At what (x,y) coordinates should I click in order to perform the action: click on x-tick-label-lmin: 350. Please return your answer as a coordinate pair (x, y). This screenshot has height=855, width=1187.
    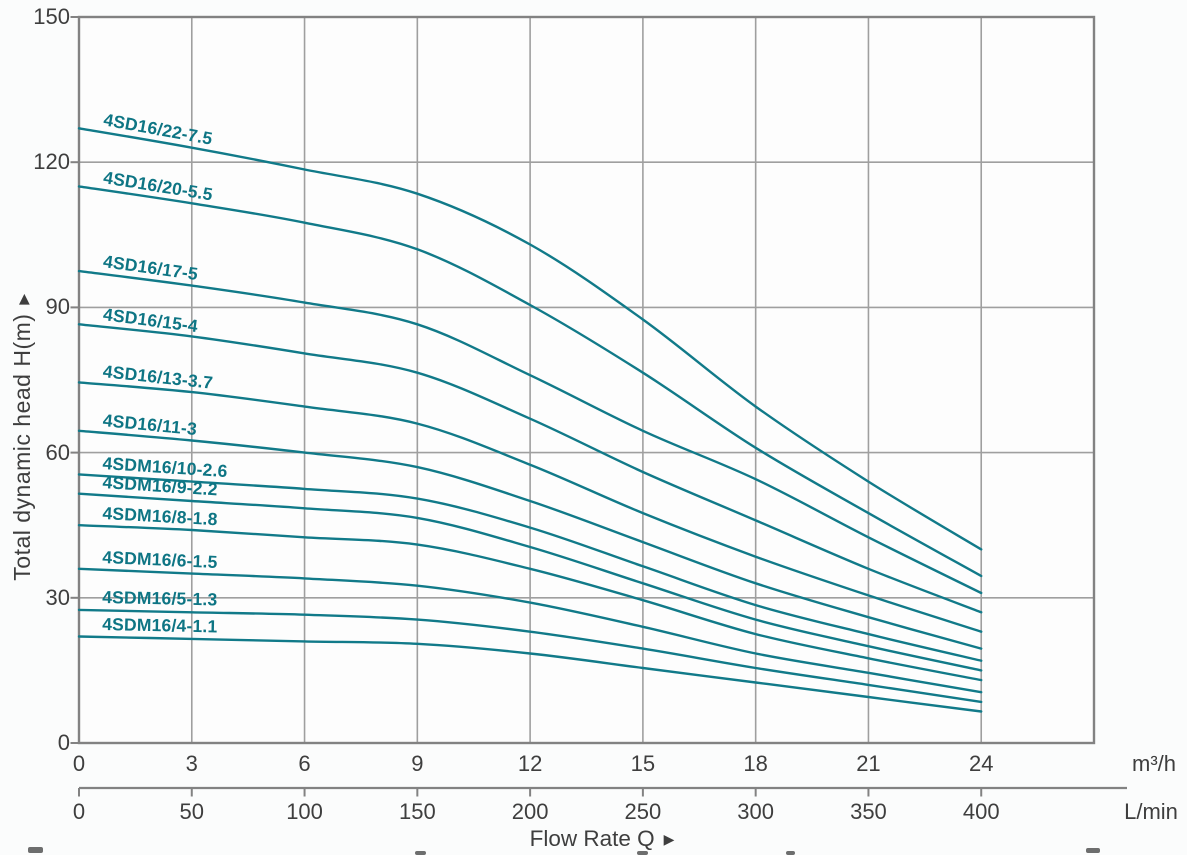
    Looking at the image, I should click on (868, 811).